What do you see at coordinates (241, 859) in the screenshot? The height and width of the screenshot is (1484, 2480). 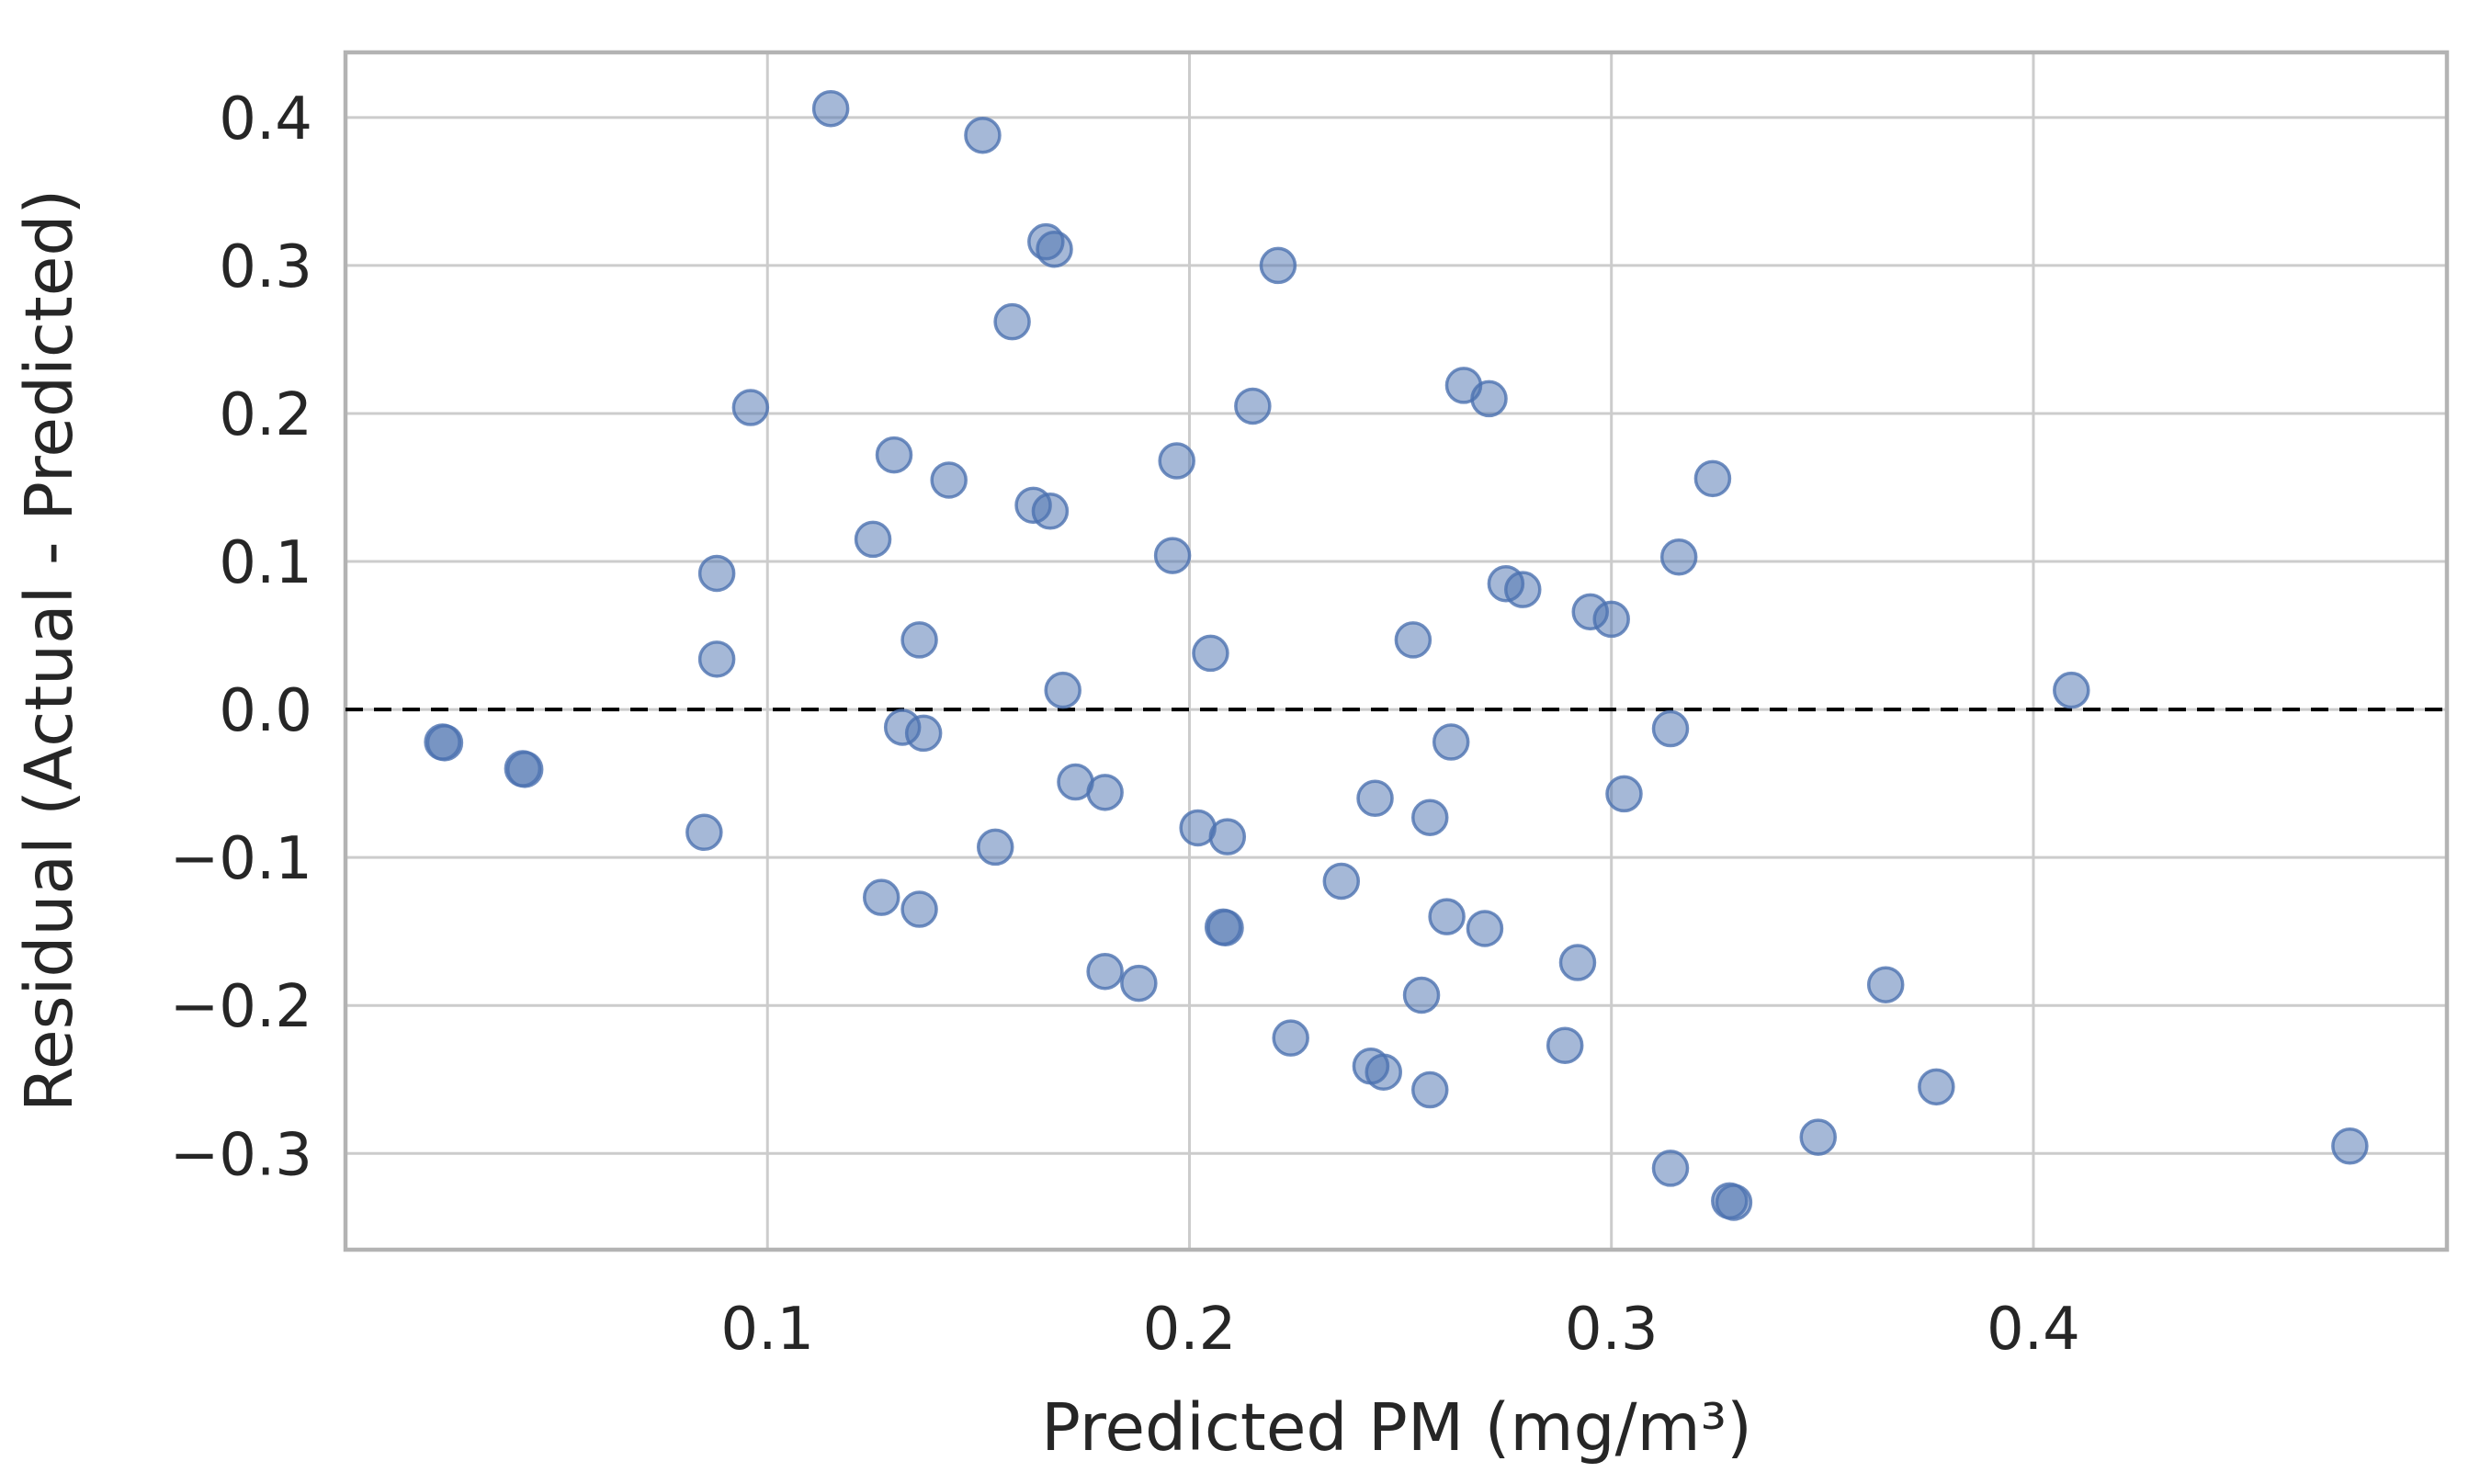 I see `y-tick-label: −0.1` at bounding box center [241, 859].